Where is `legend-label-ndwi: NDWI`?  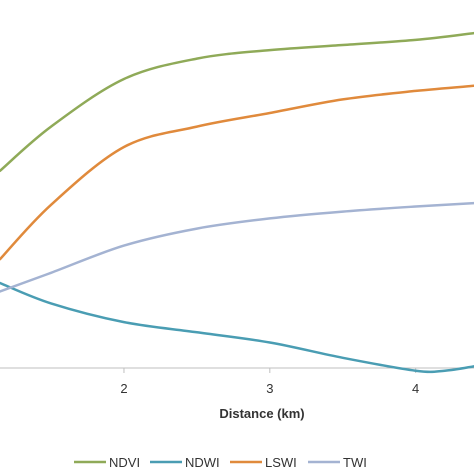 legend-label-ndwi: NDWI is located at coordinates (202, 462).